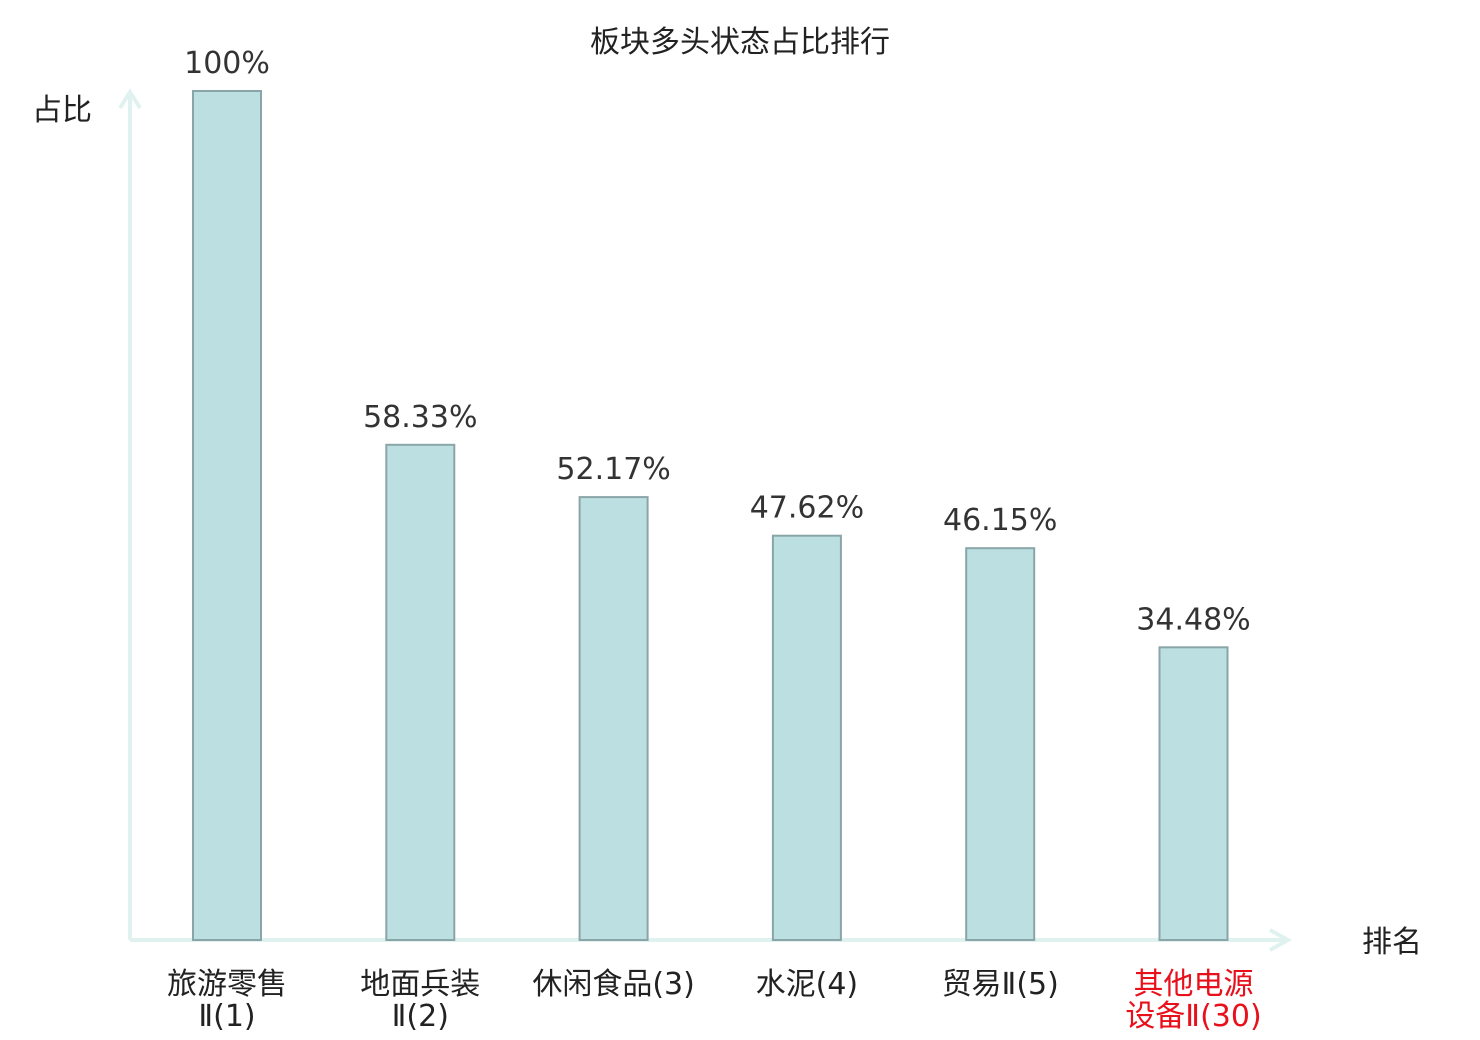 This screenshot has height=1040, width=1480. I want to click on x-tick-label: 地面兵装, so click(420, 984).